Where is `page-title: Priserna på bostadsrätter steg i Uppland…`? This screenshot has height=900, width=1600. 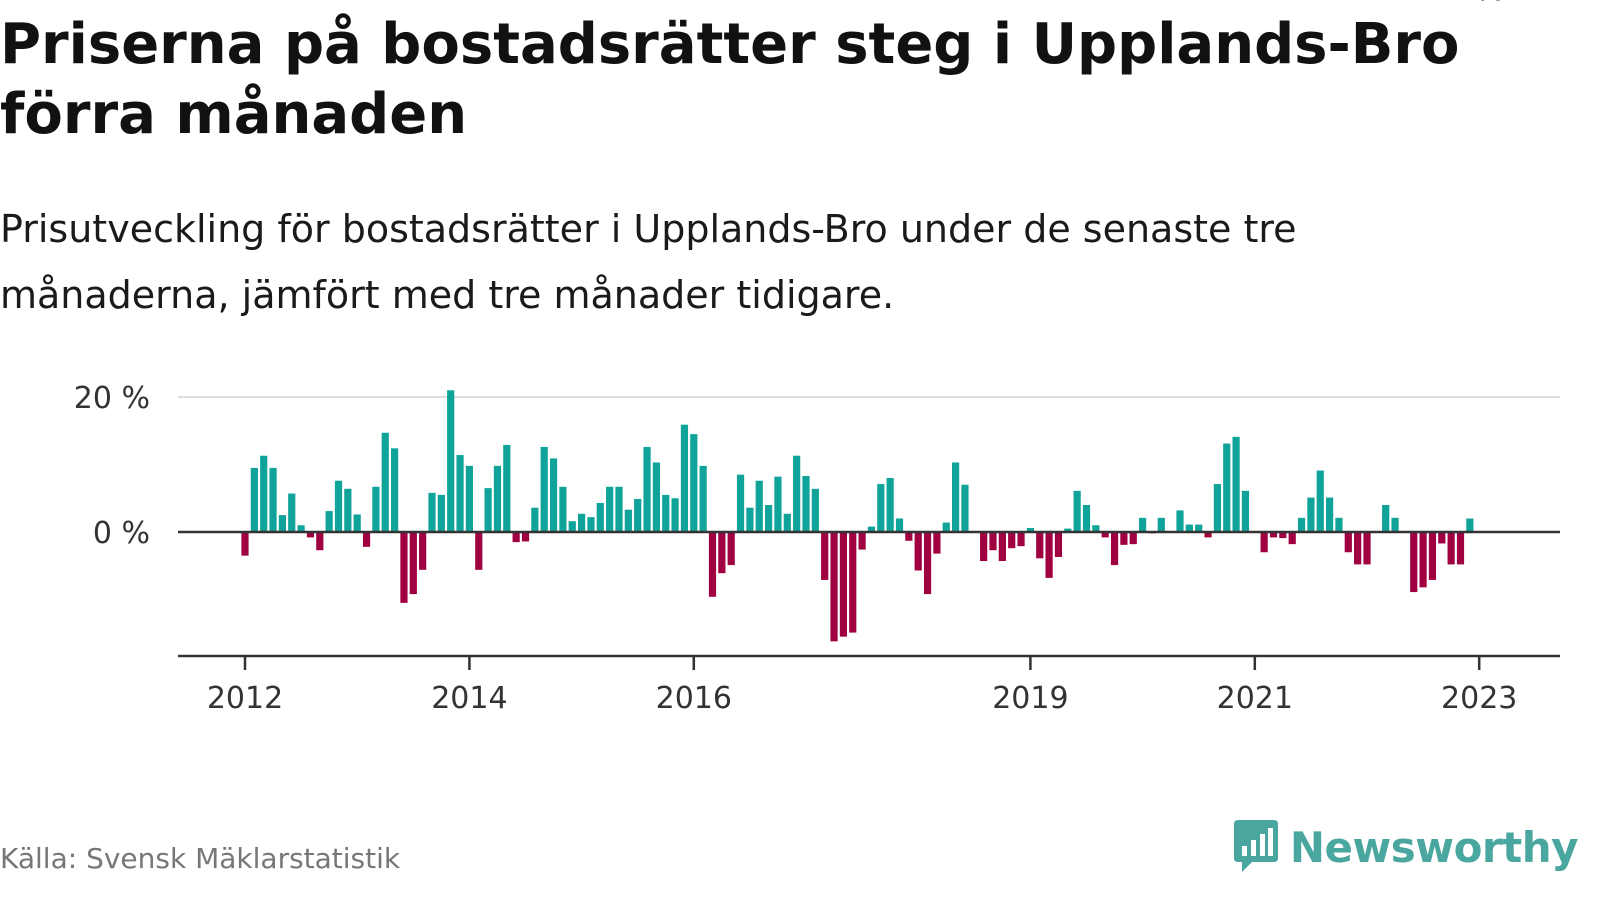
page-title: Priserna på bostadsrätter steg i Uppland… is located at coordinates (730, 79).